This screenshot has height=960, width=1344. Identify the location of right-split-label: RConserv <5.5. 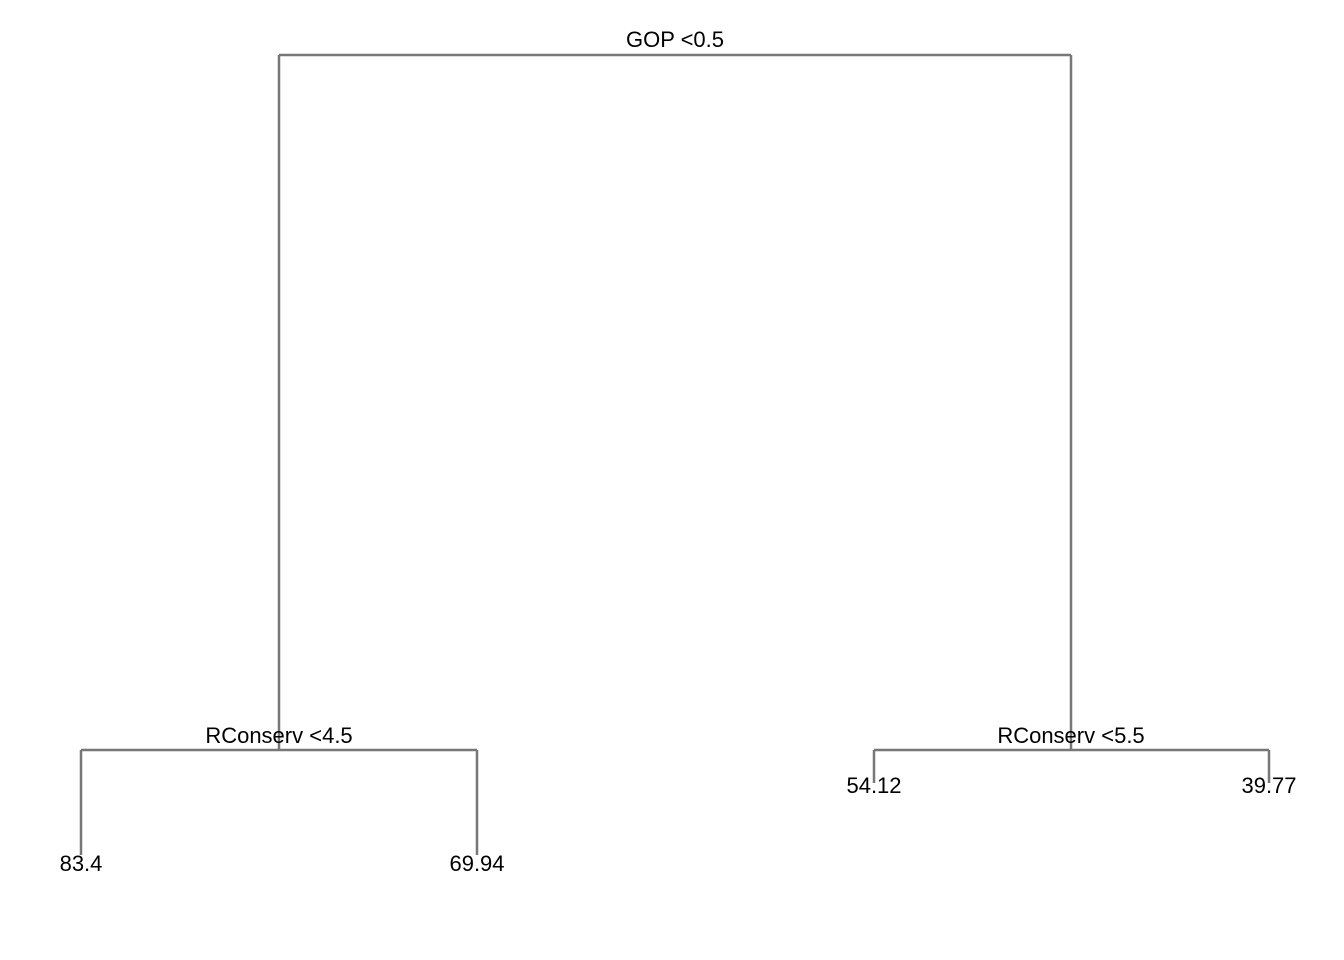
(1070, 735).